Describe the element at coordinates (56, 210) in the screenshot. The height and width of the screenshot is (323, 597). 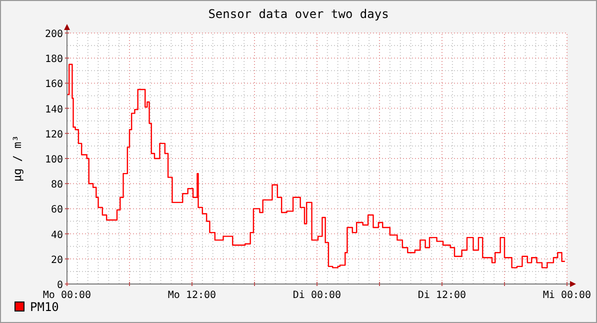
I see `y-tick-label: 60` at that location.